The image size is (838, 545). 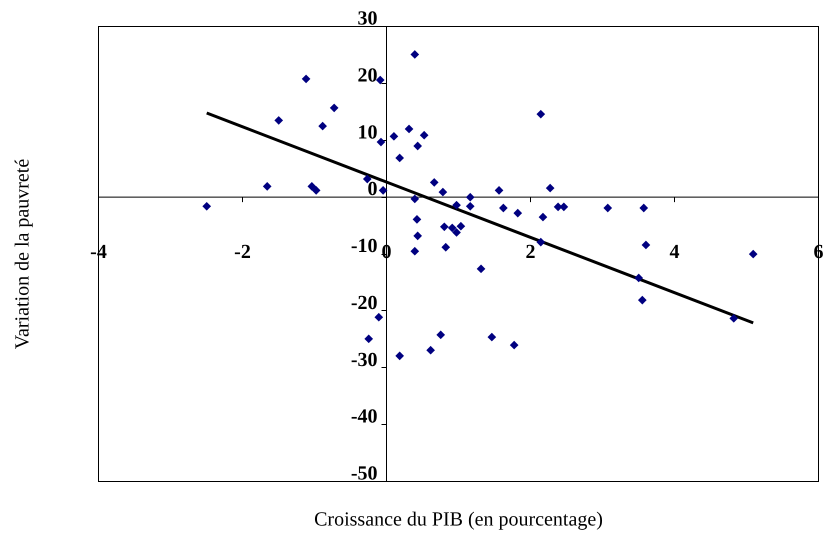 What do you see at coordinates (531, 252) in the screenshot?
I see `x-tick-label: 2` at bounding box center [531, 252].